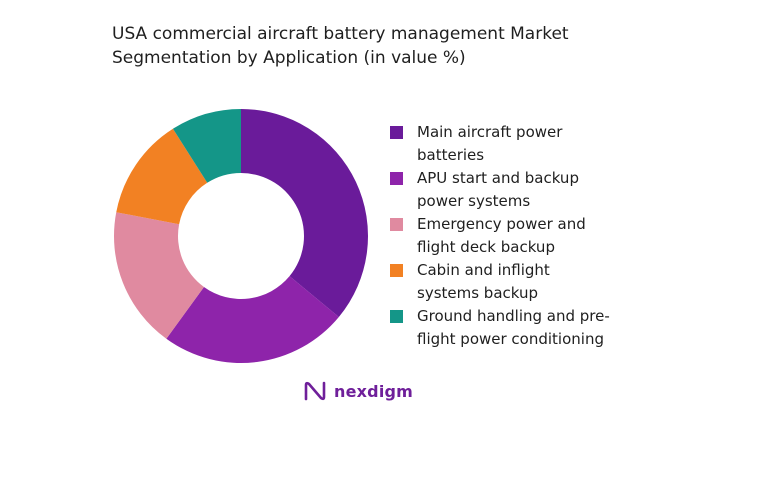  Describe the element at coordinates (501, 235) in the screenshot. I see `legend-label-3: Emergency power and flight deck backup` at that location.